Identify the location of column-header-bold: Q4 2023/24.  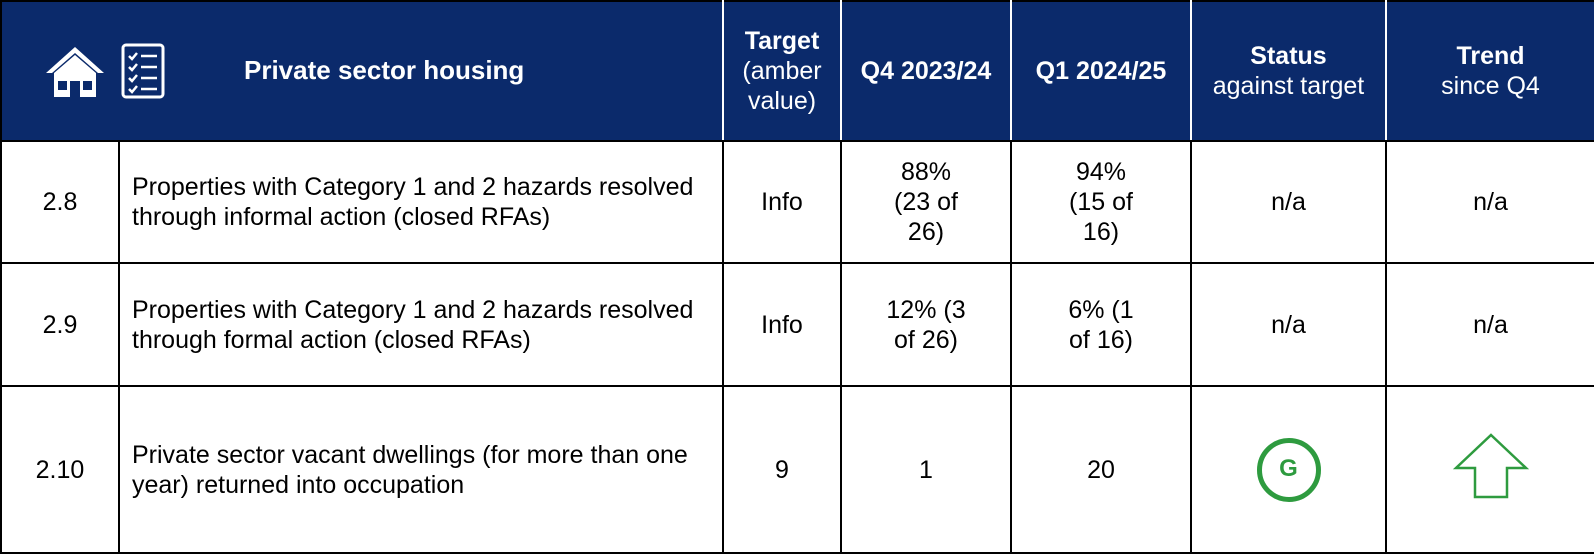
(926, 71).